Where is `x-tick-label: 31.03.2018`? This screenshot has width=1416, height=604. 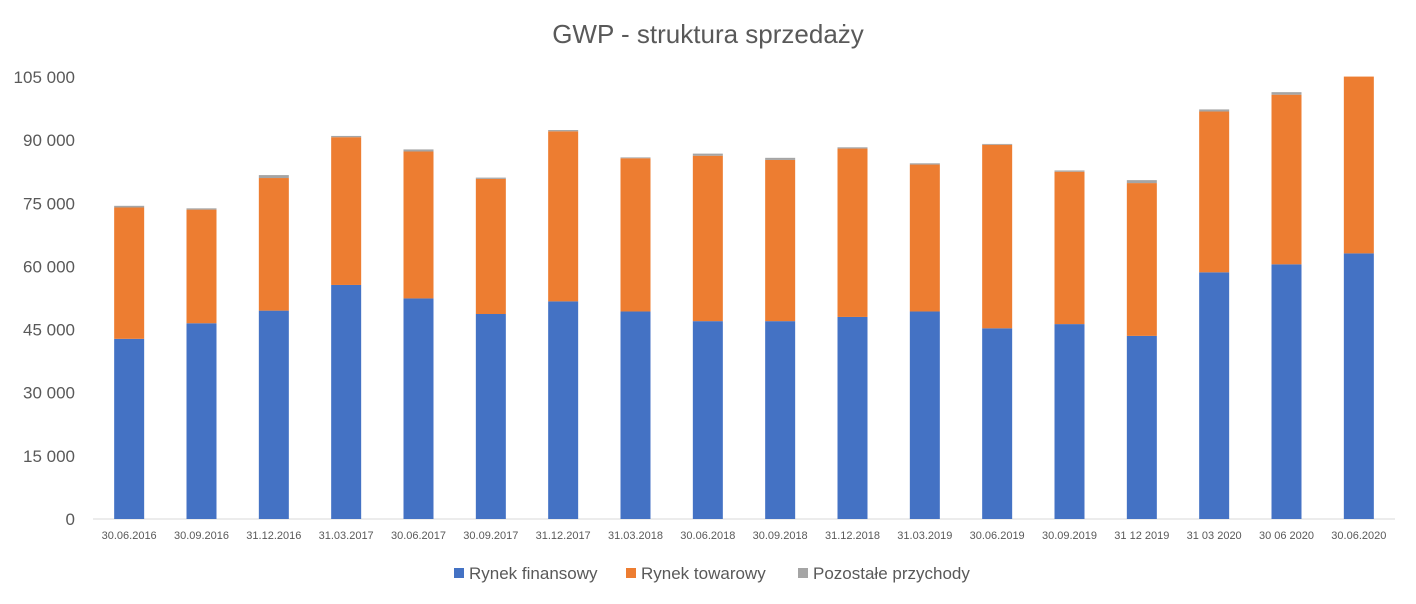 x-tick-label: 31.03.2018 is located at coordinates (635, 536).